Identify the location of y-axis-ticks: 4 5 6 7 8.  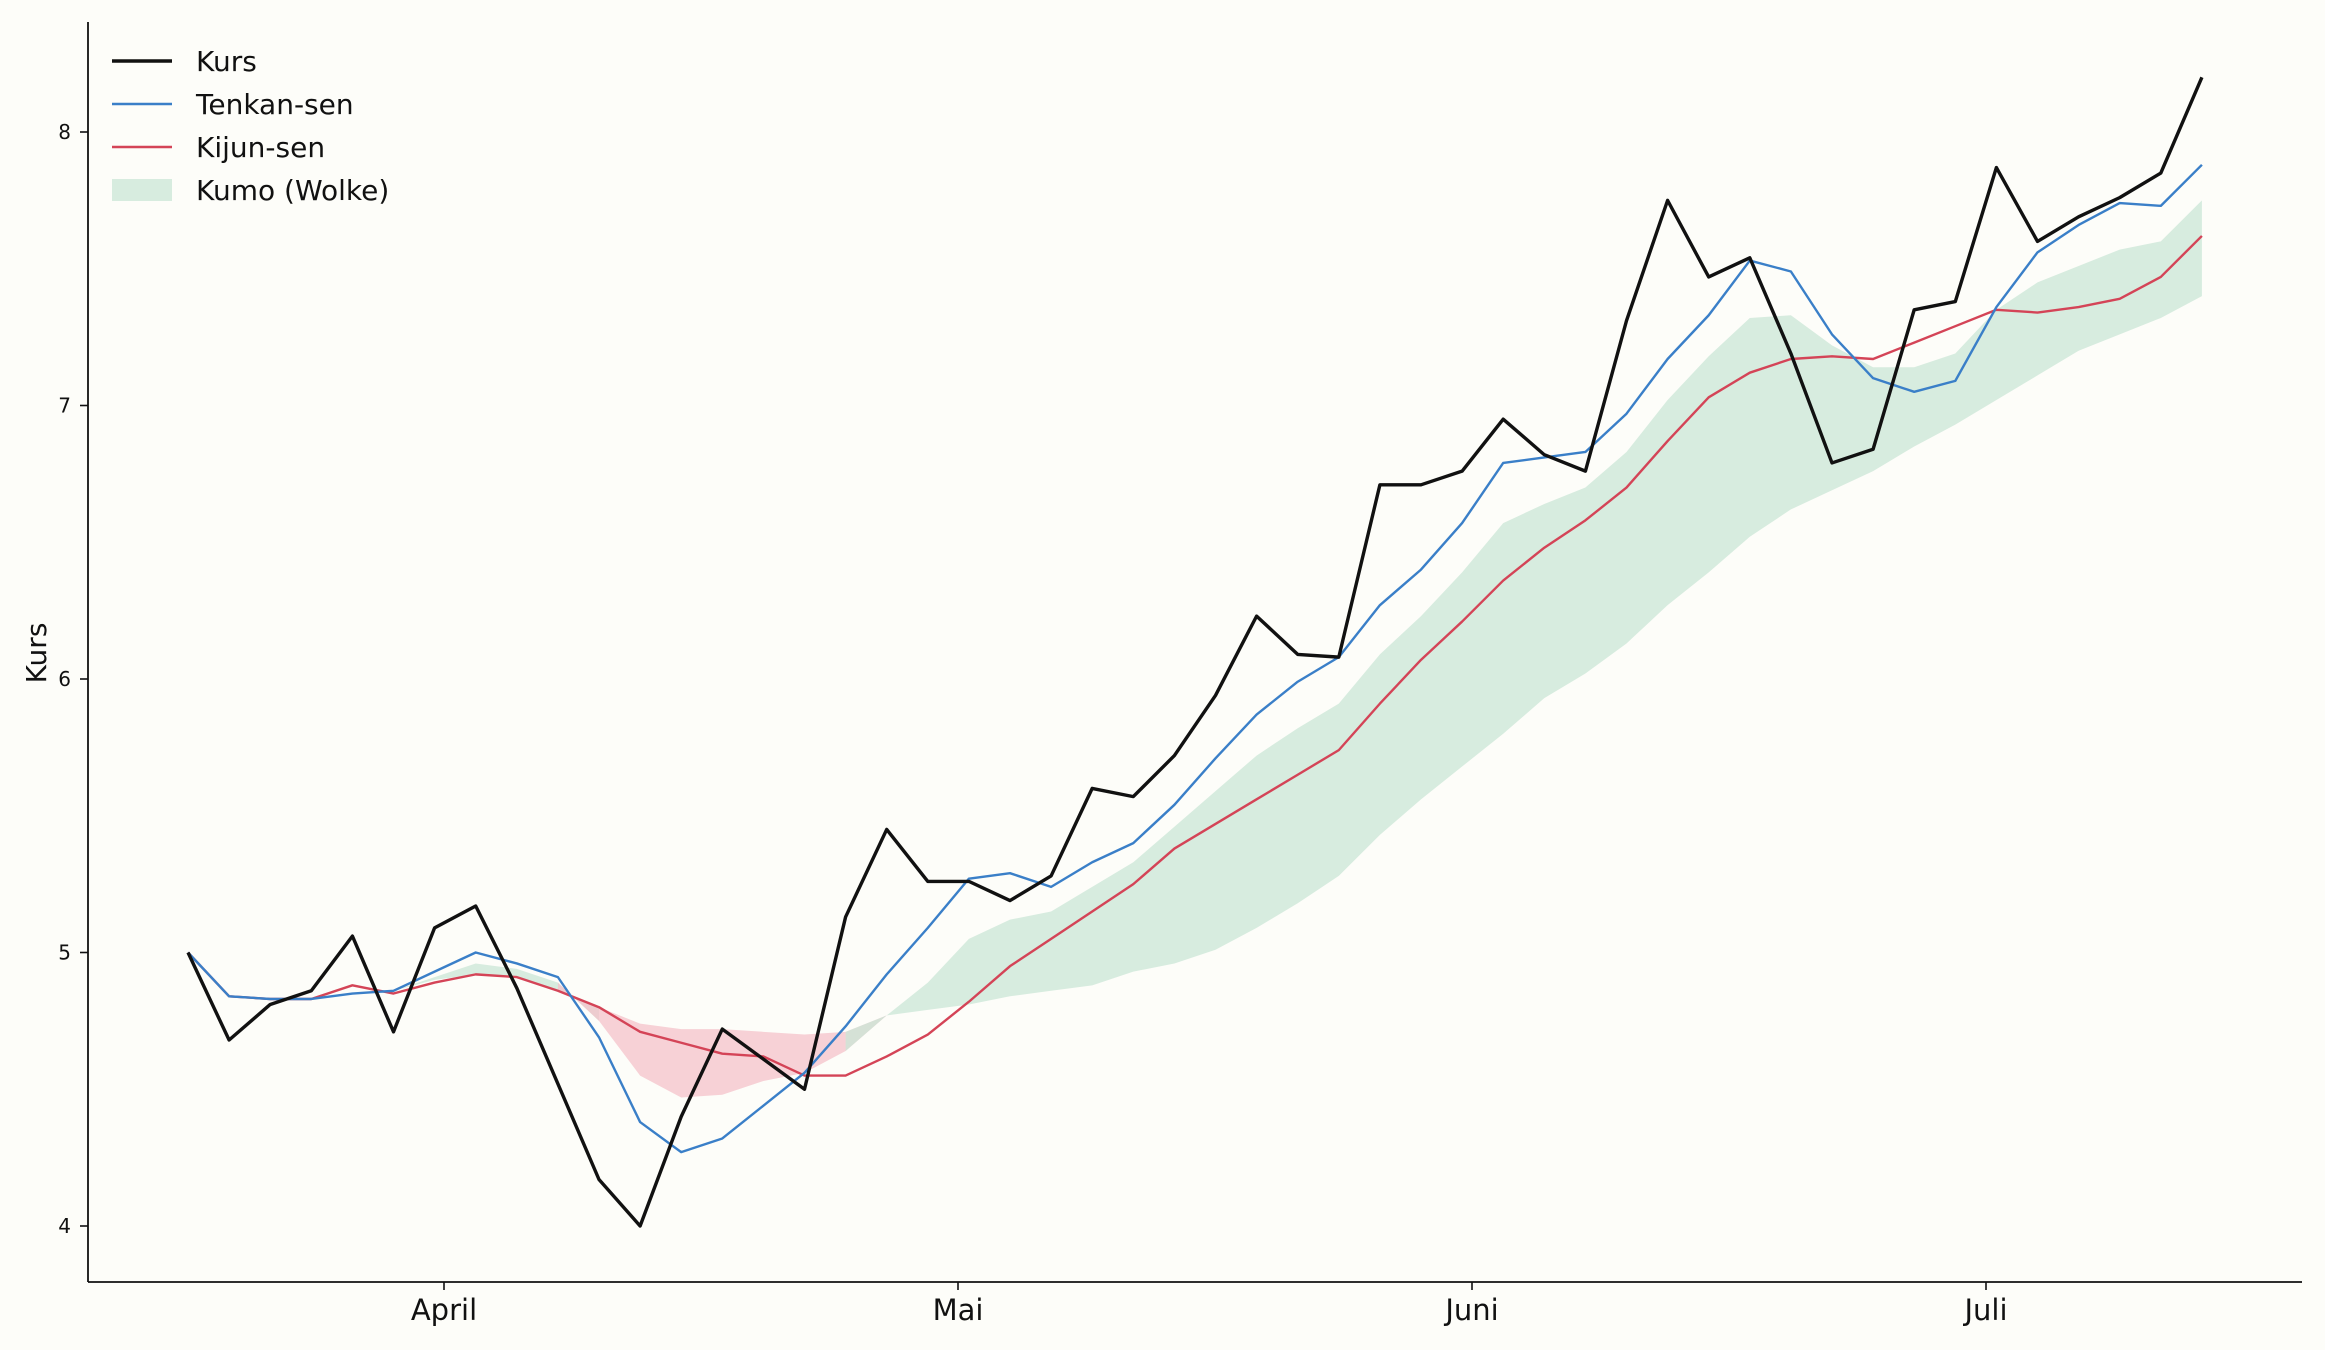
(73, 679).